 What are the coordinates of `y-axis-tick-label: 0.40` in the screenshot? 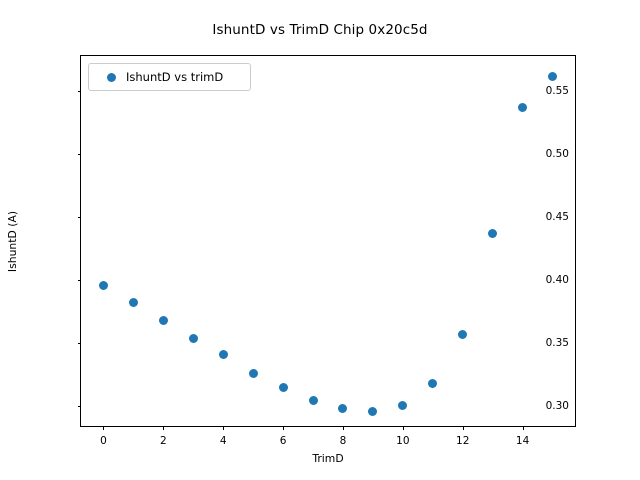 It's located at (557, 280).